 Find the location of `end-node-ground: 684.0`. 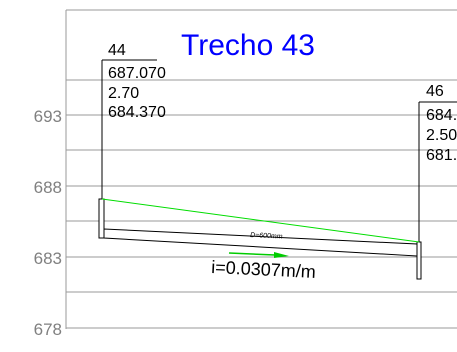

end-node-ground: 684.0 is located at coordinates (441, 115).